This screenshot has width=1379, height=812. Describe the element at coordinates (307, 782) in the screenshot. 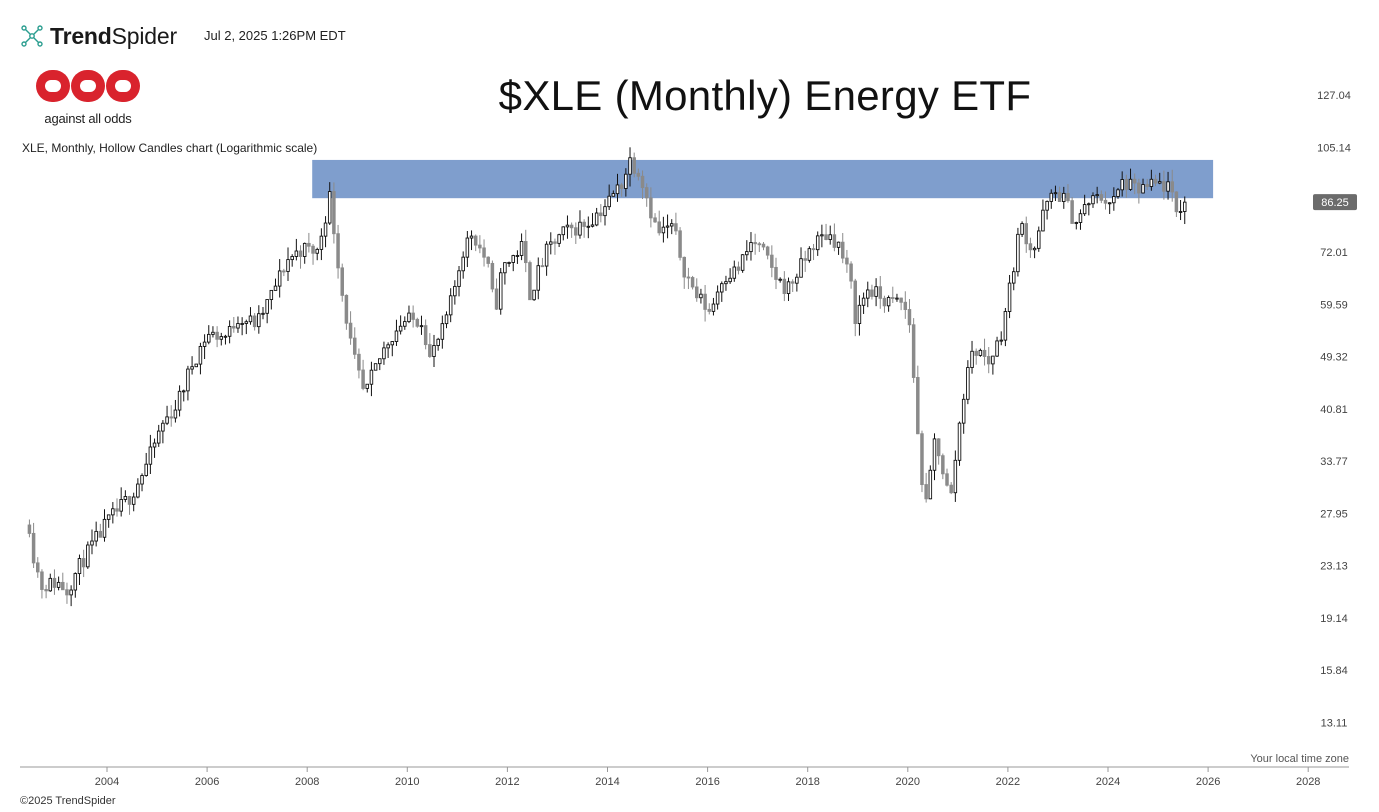

I see `x-tick-label: 2008` at that location.